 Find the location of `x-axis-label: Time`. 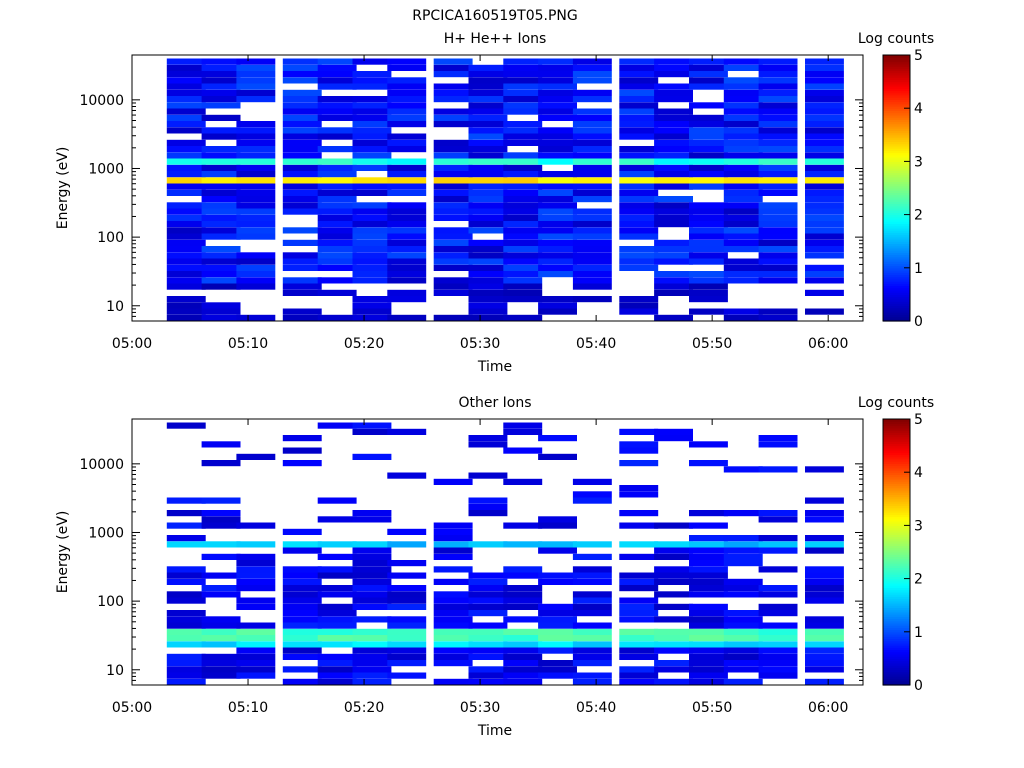

x-axis-label: Time is located at coordinates (494, 731).